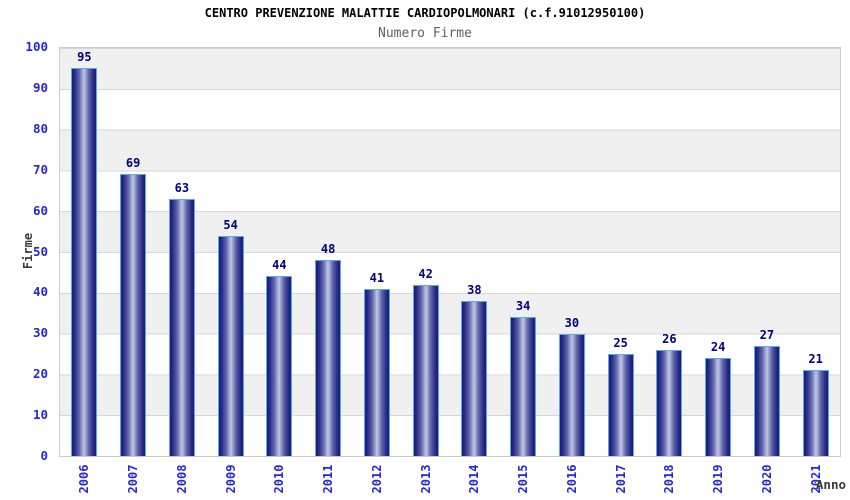 The height and width of the screenshot is (500, 850). I want to click on bar-value-label: 63, so click(182, 187).